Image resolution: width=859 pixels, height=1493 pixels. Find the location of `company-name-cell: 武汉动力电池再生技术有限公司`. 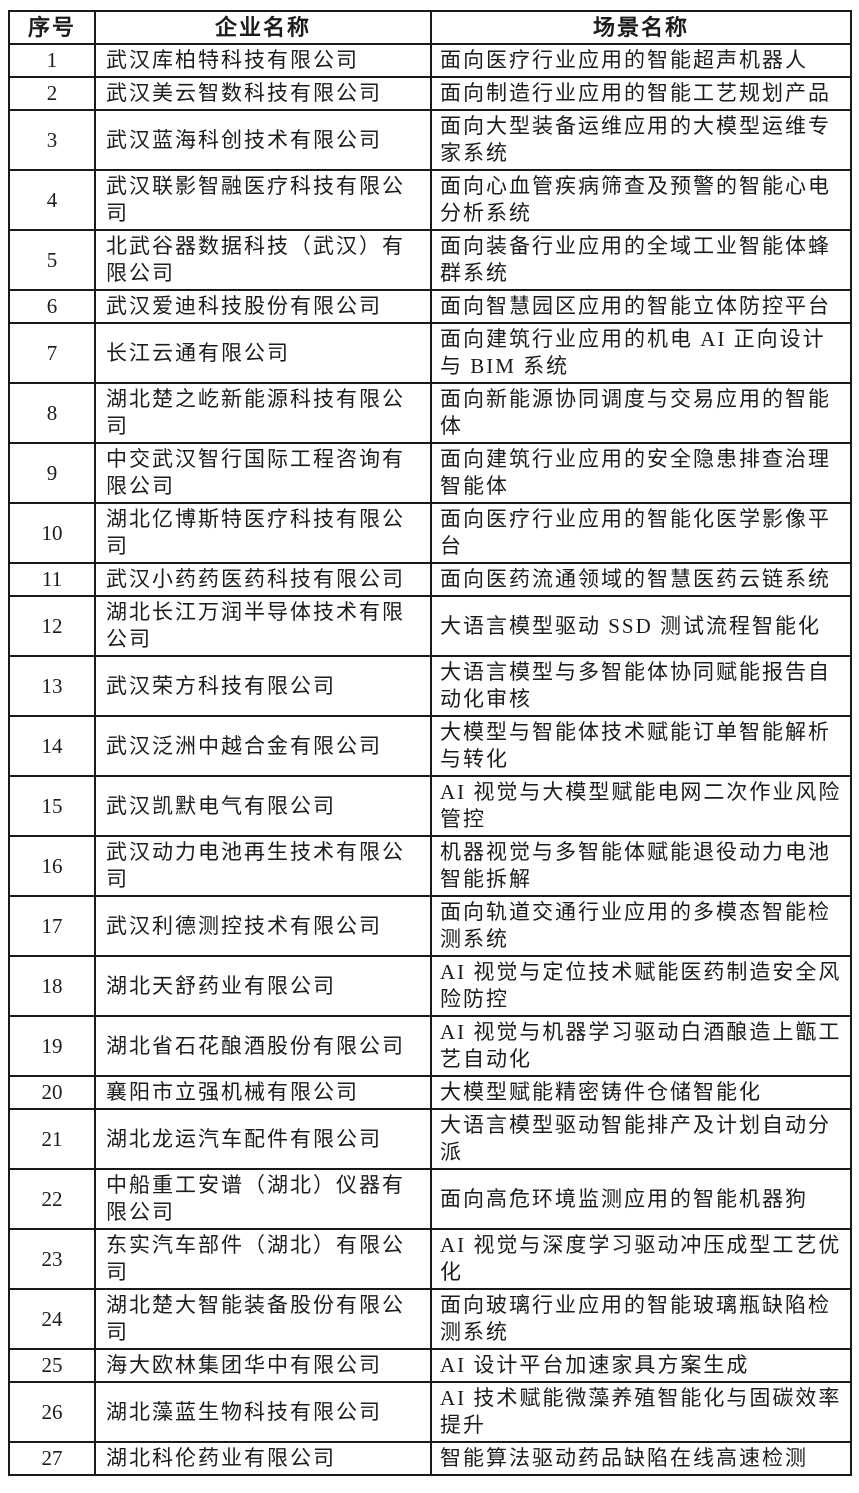

company-name-cell: 武汉动力电池再生技术有限公司 is located at coordinates (263, 866).